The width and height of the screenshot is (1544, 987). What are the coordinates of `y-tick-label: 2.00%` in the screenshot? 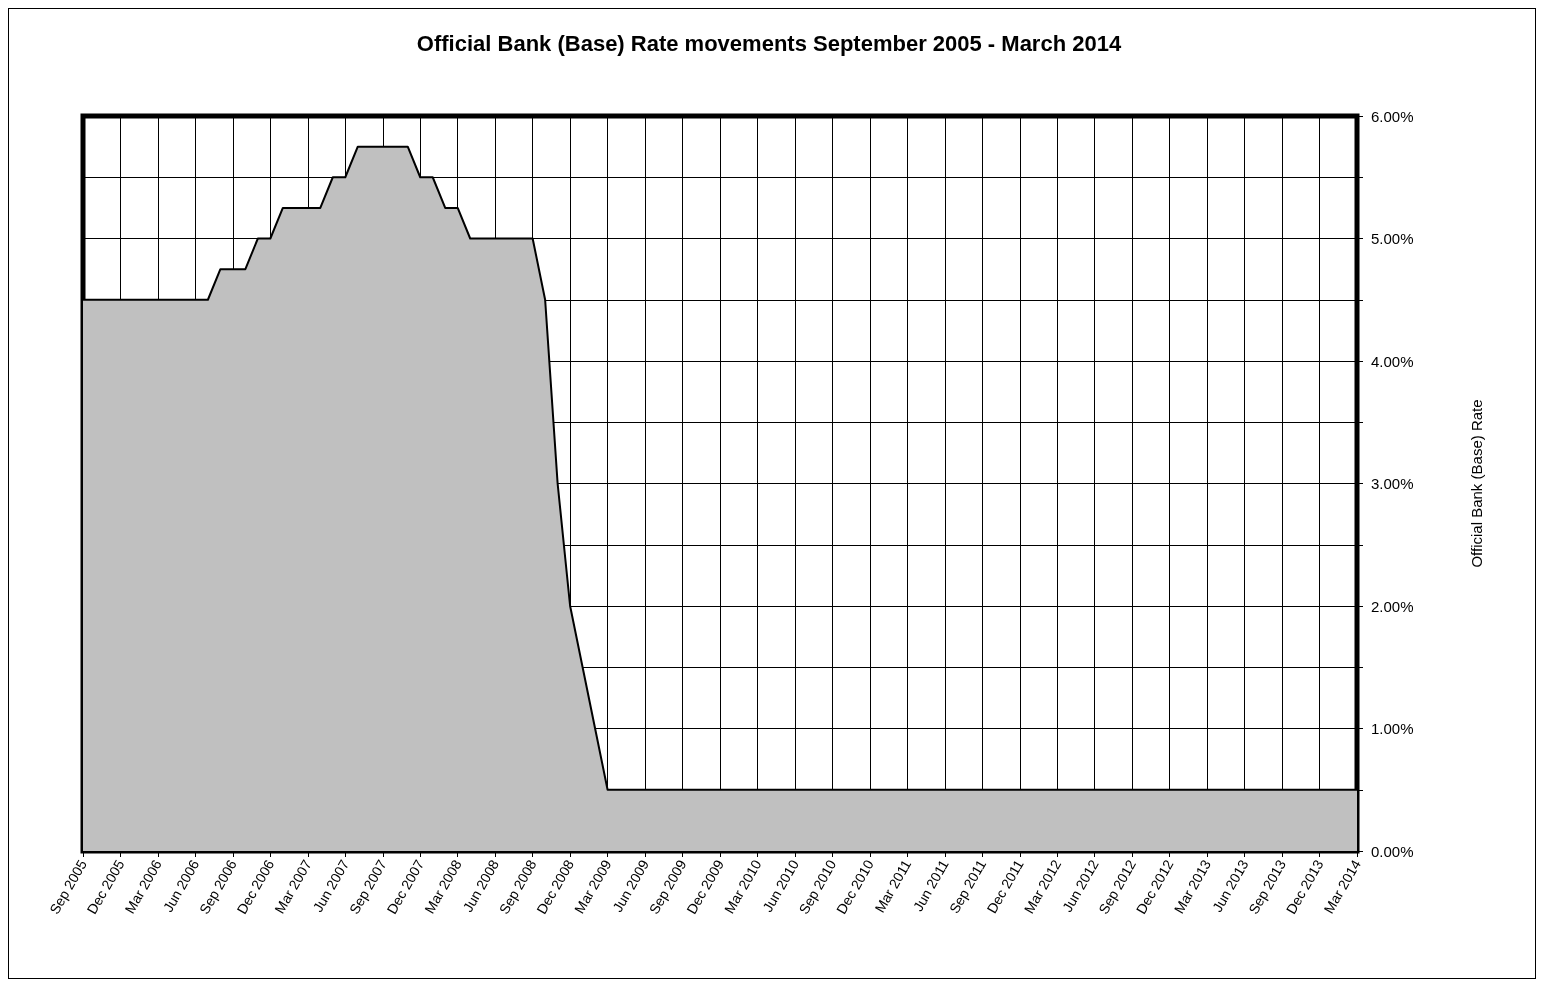 It's located at (1392, 606).